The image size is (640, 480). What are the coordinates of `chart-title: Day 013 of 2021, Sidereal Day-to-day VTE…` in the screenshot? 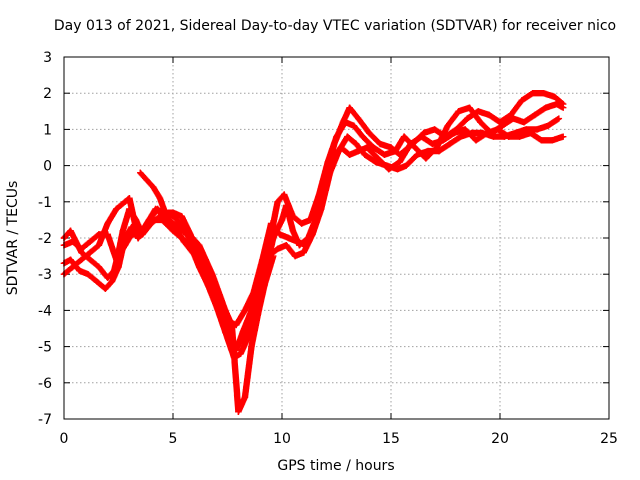 It's located at (335, 26).